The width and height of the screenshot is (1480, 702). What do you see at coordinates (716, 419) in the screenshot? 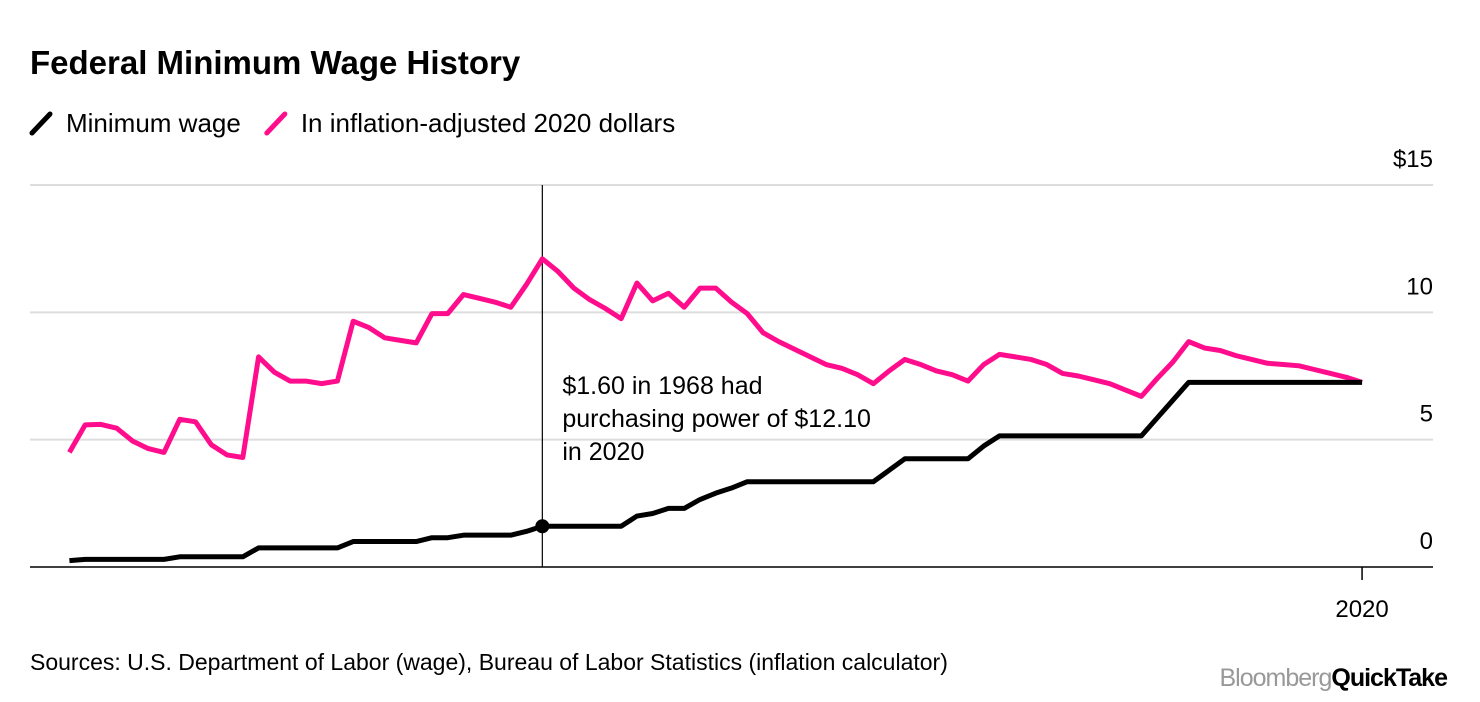
I see `annotation-text: purchasing power of $12.10` at bounding box center [716, 419].